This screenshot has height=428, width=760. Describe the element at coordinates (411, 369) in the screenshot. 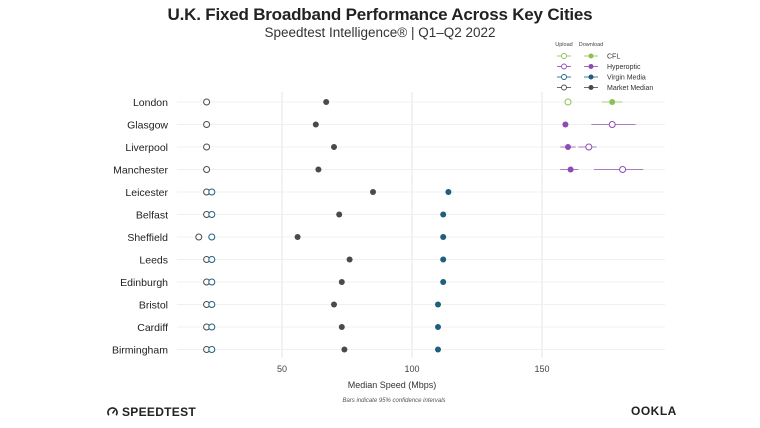

I see `x-tick-label: 100` at that location.